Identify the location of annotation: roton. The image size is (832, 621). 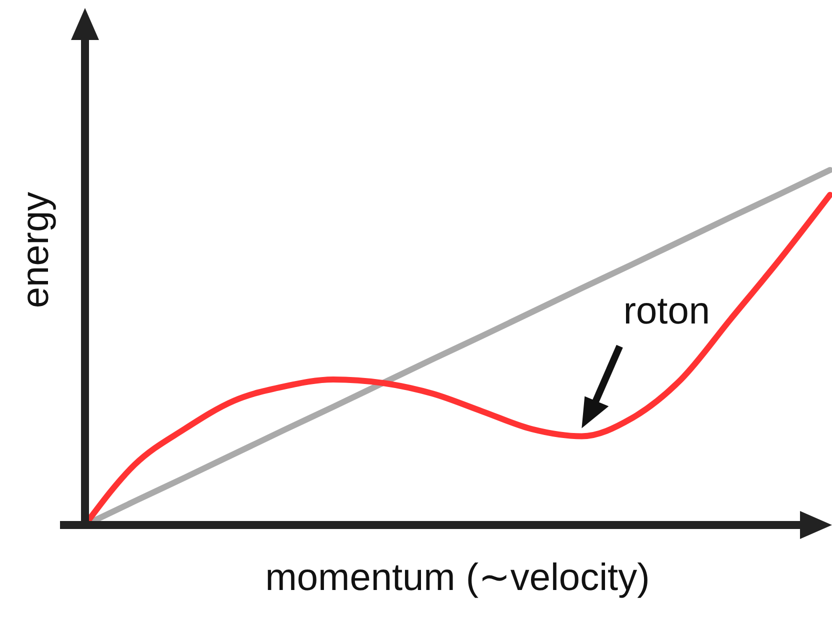
(666, 311).